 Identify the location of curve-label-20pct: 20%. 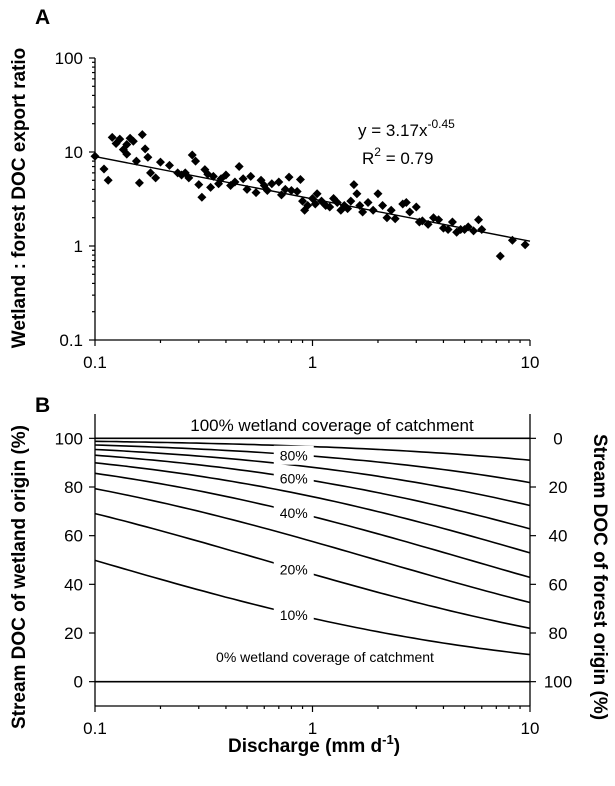
(294, 570).